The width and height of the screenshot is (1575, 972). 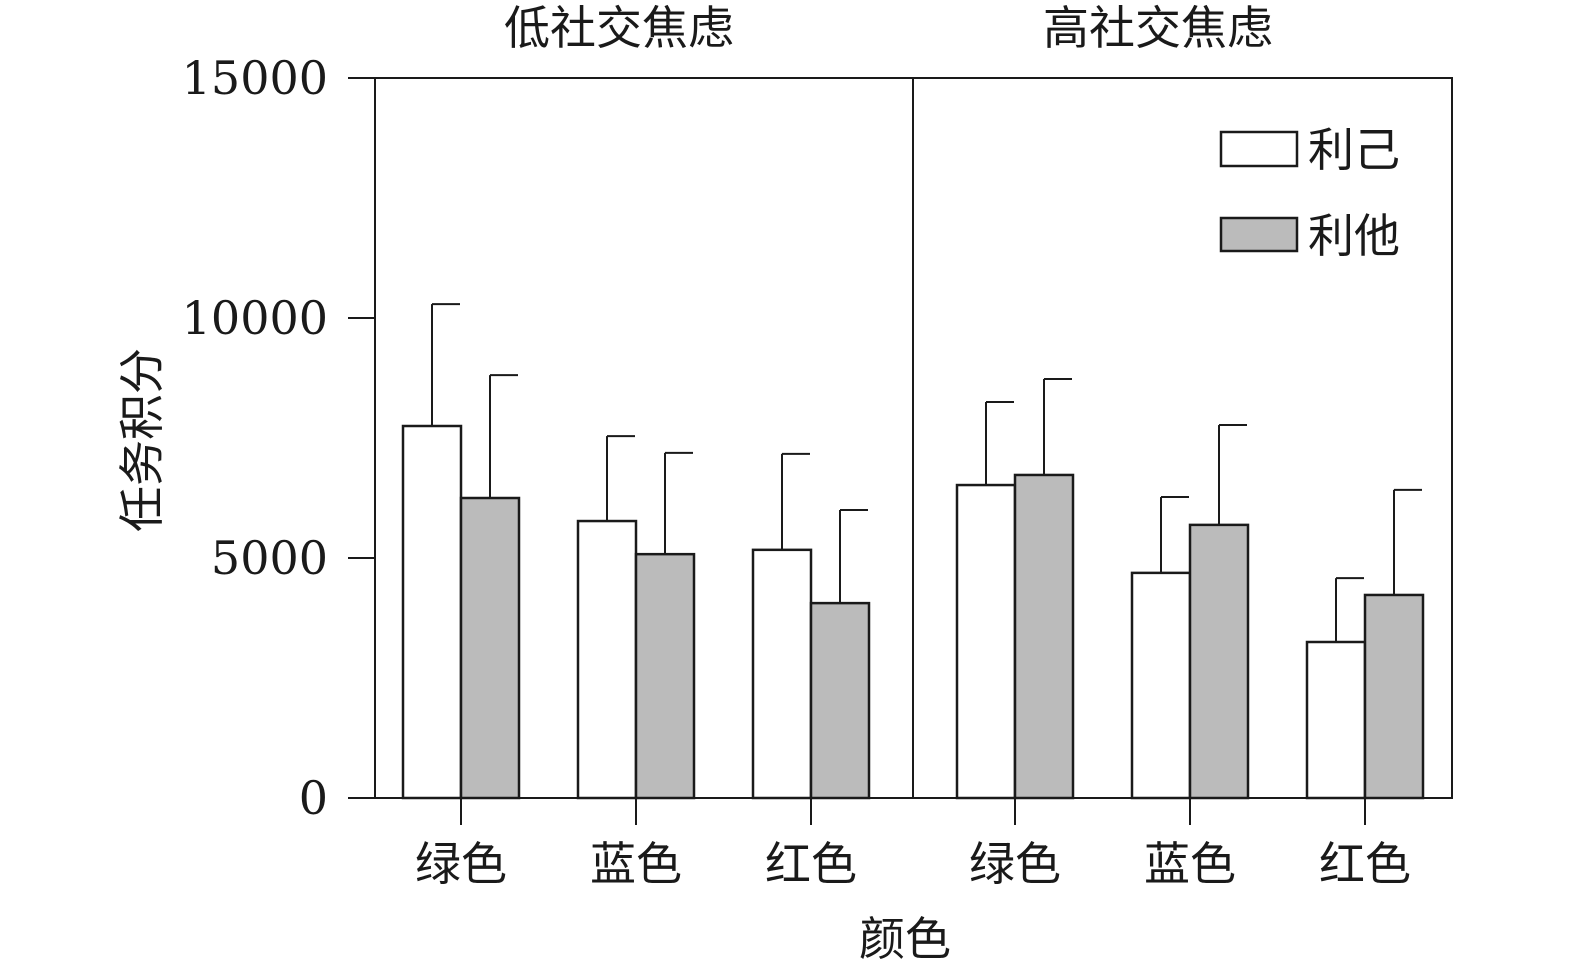 What do you see at coordinates (269, 558) in the screenshot?
I see `y-tick-label: 5000` at bounding box center [269, 558].